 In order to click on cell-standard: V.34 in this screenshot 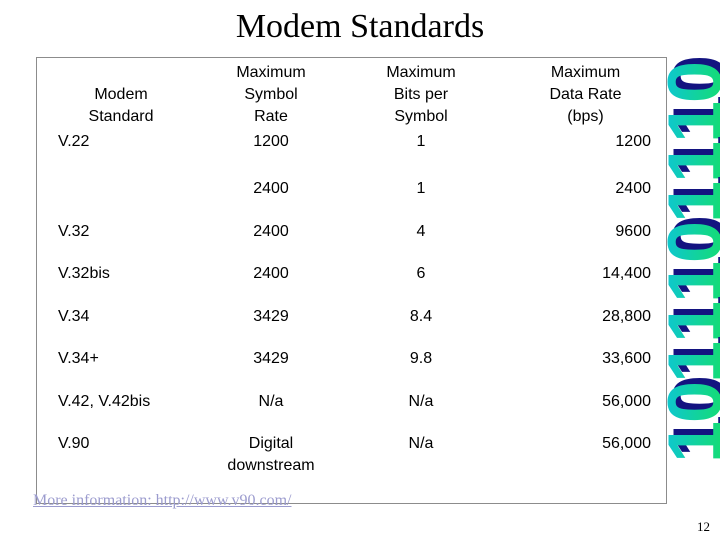, I will do `click(74, 316)`.